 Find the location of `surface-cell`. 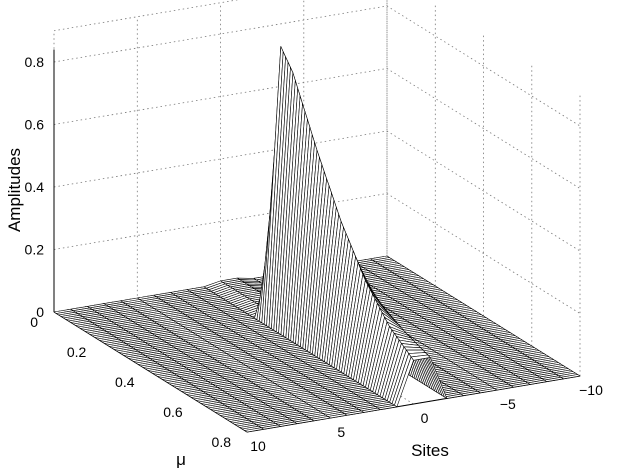

surface-cell is located at coordinates (254, 430).